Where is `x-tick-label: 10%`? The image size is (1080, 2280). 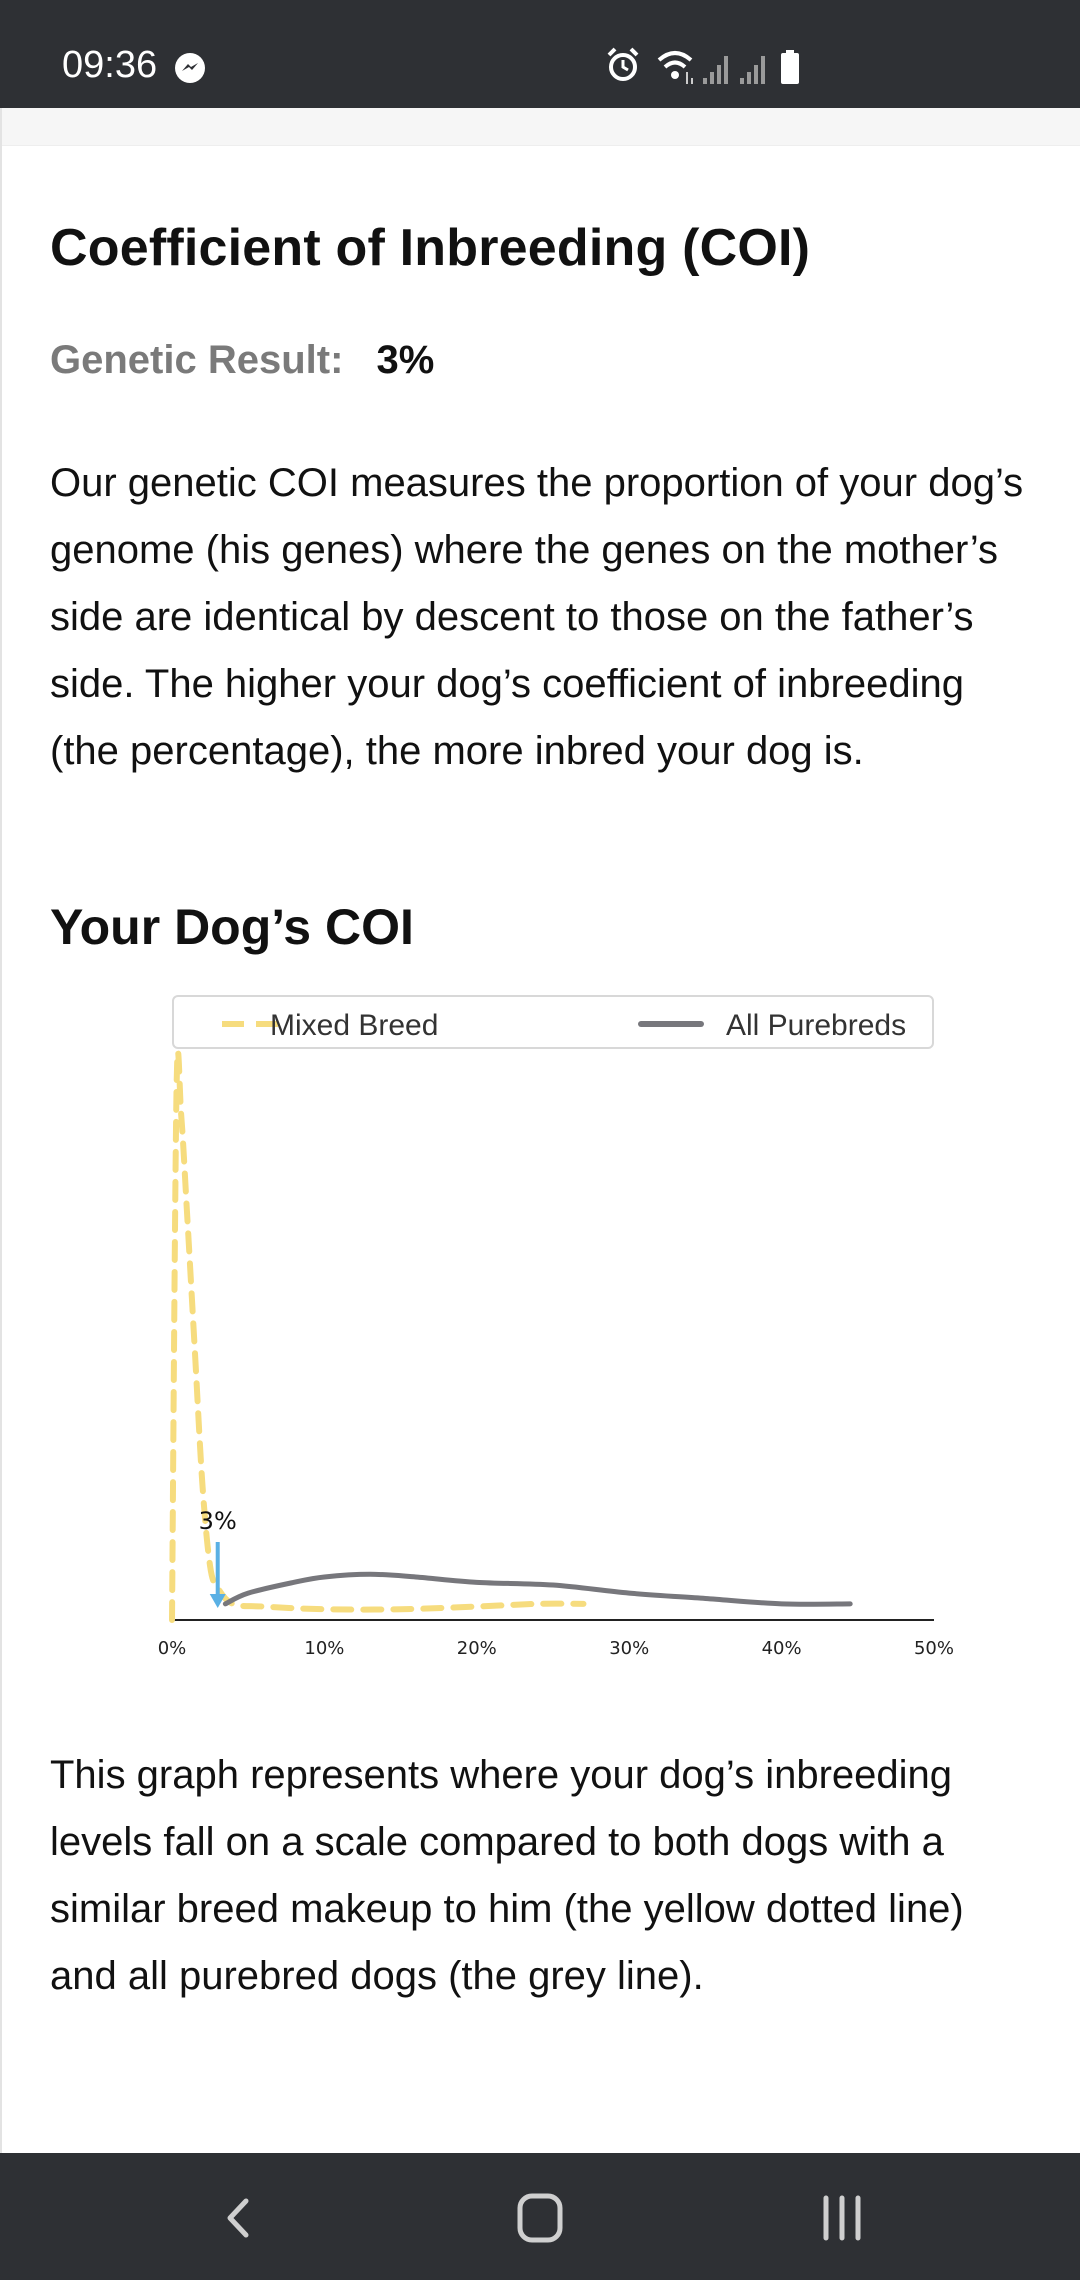
x-tick-label: 10% is located at coordinates (324, 1648).